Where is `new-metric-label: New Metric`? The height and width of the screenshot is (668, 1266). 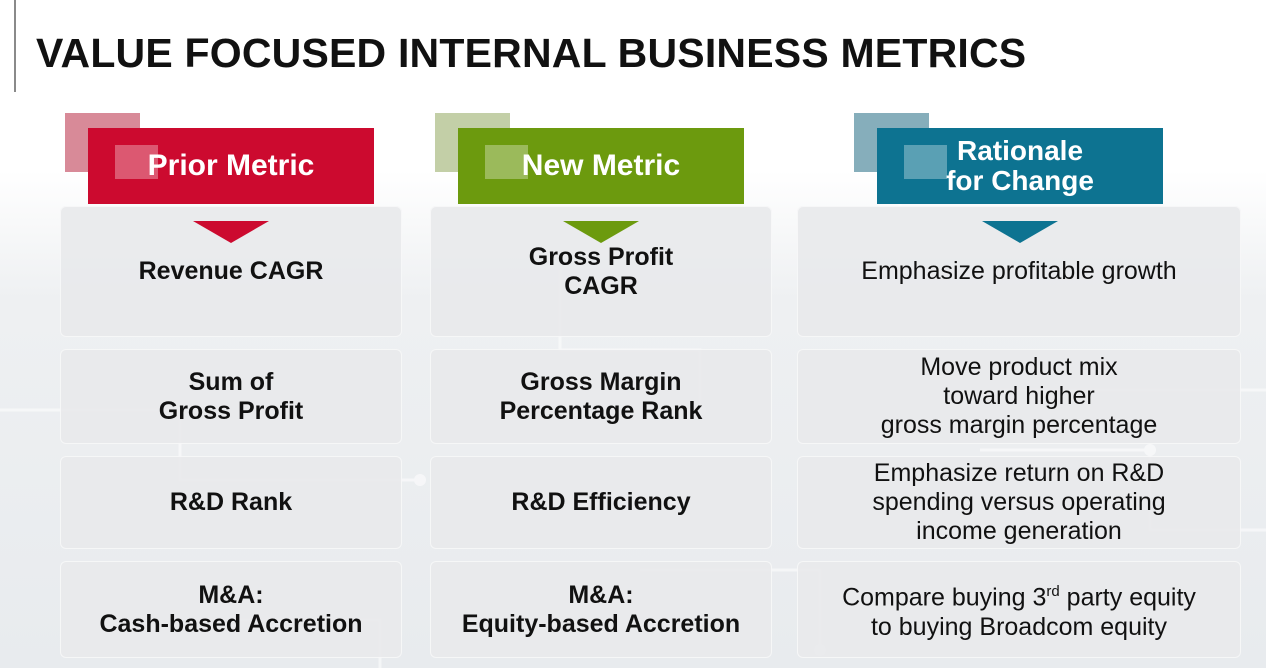 new-metric-label: New Metric is located at coordinates (601, 165).